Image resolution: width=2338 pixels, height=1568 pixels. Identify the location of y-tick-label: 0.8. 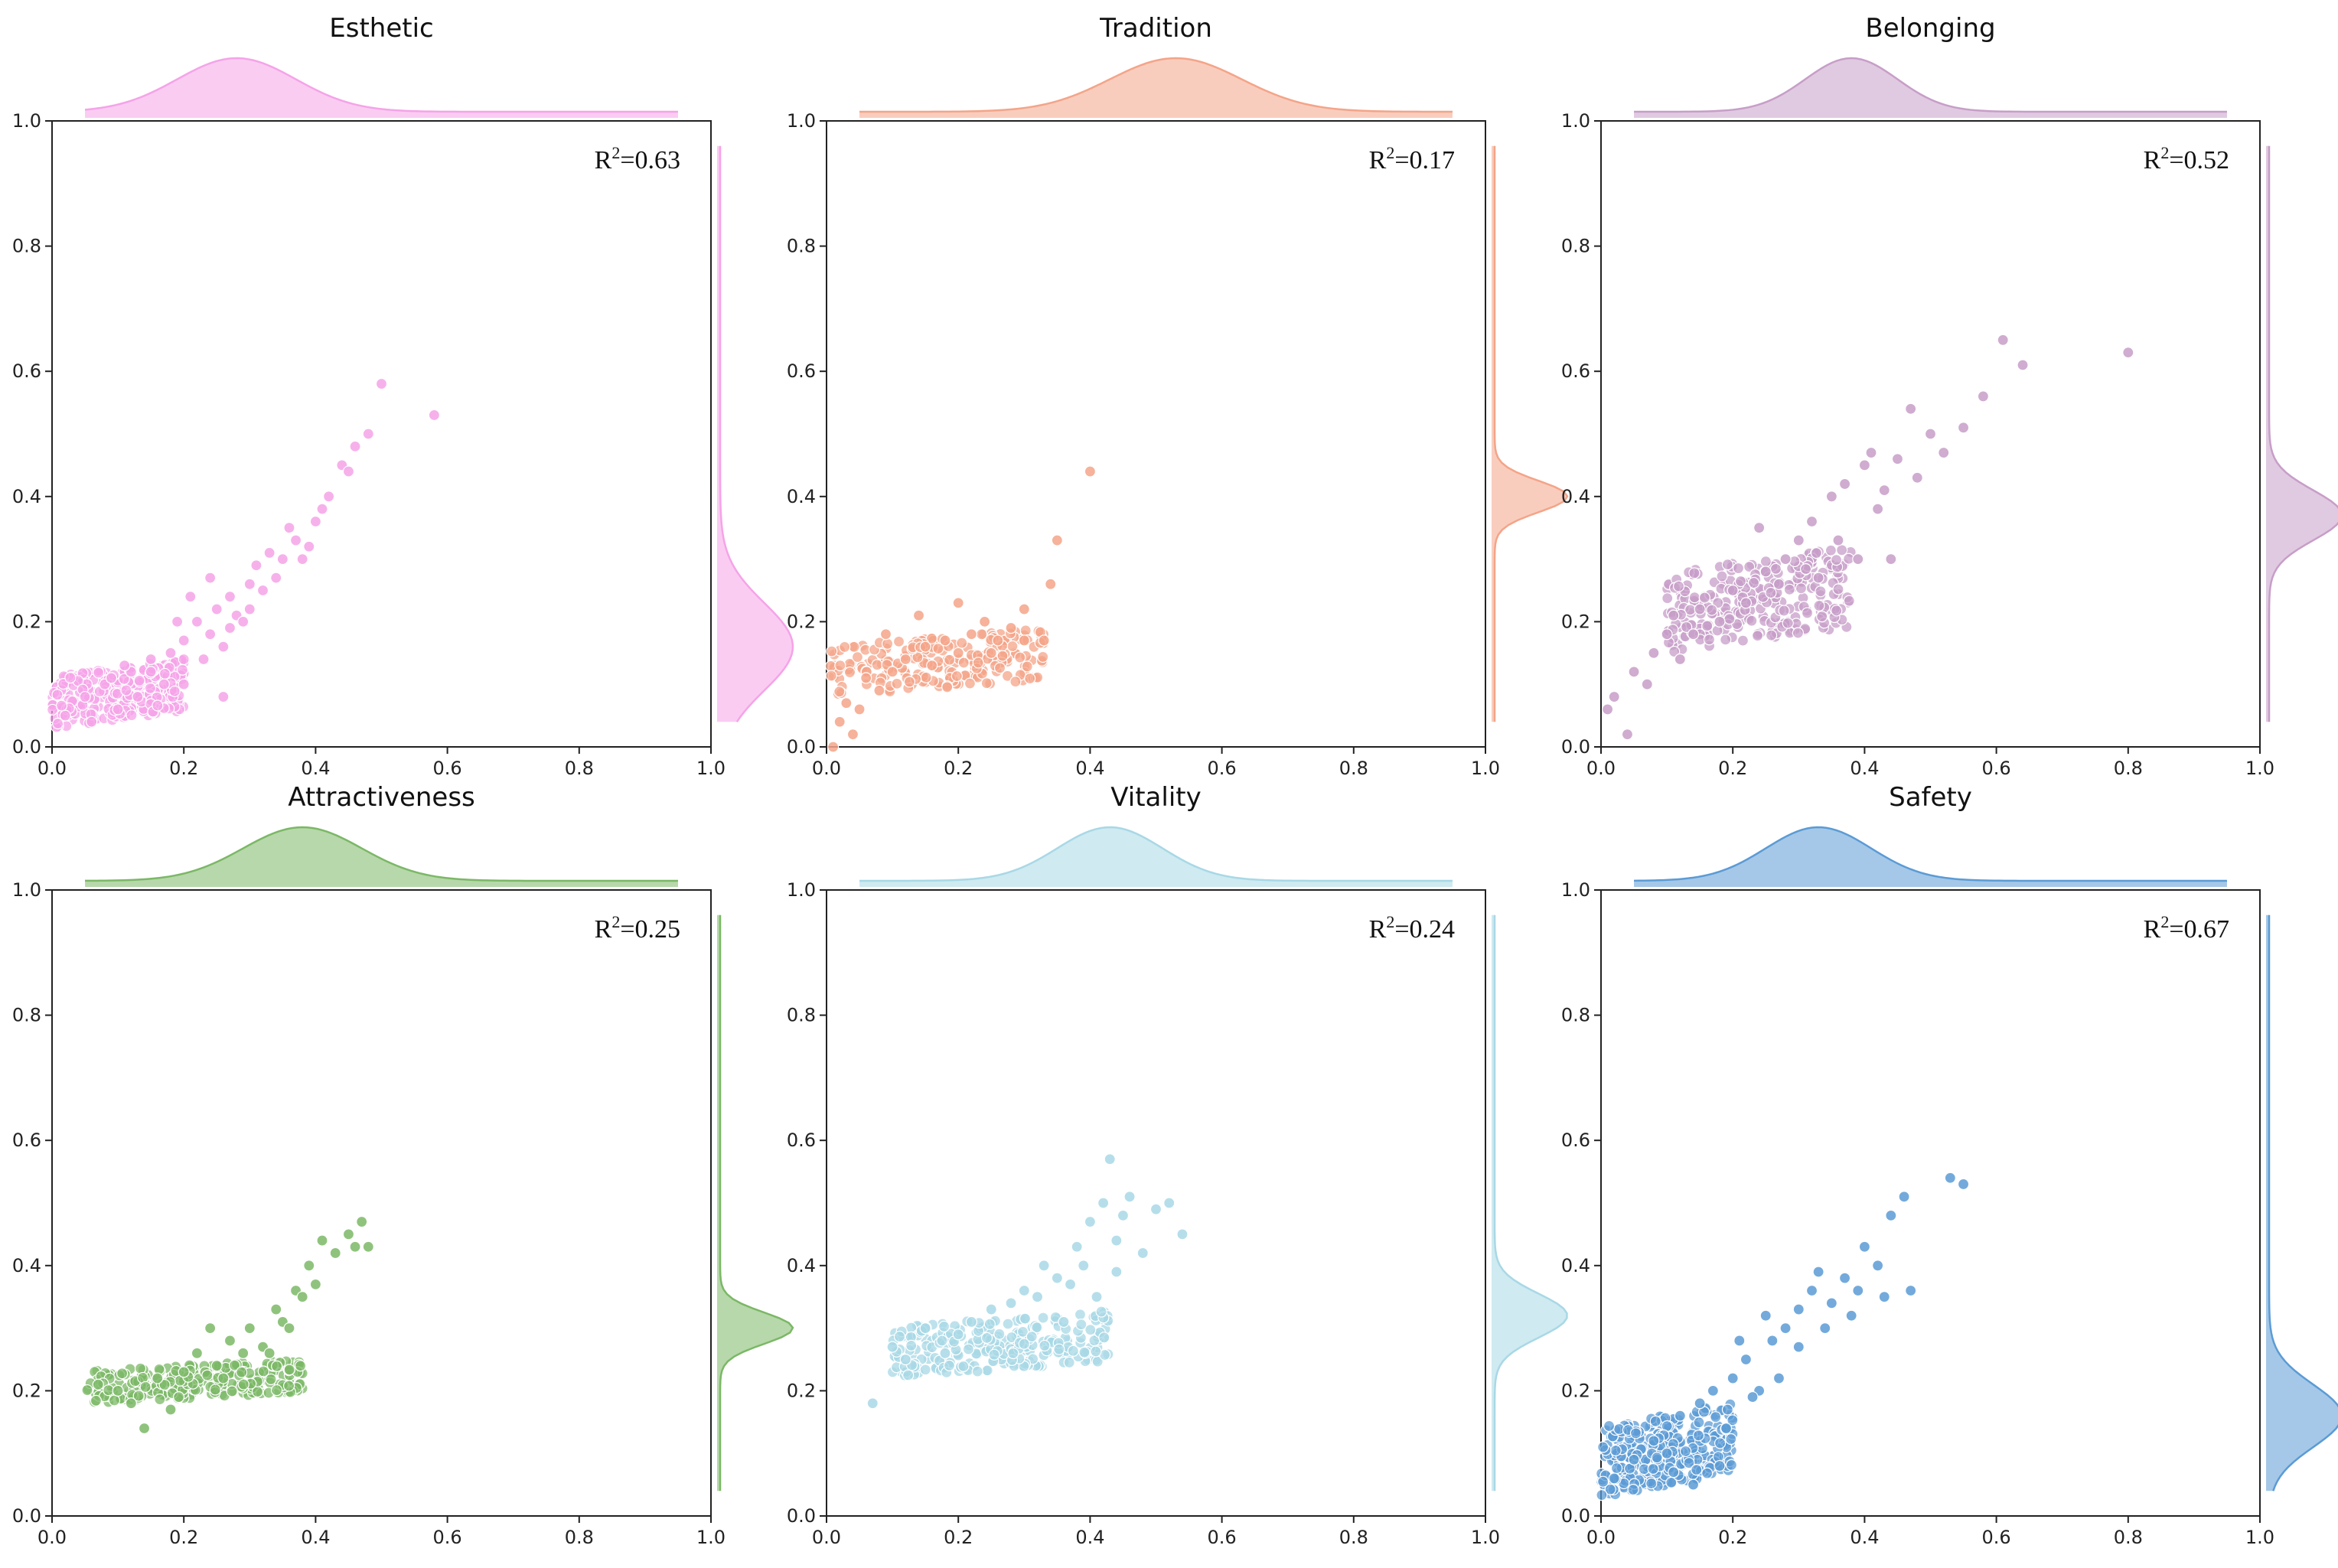
(27, 1015).